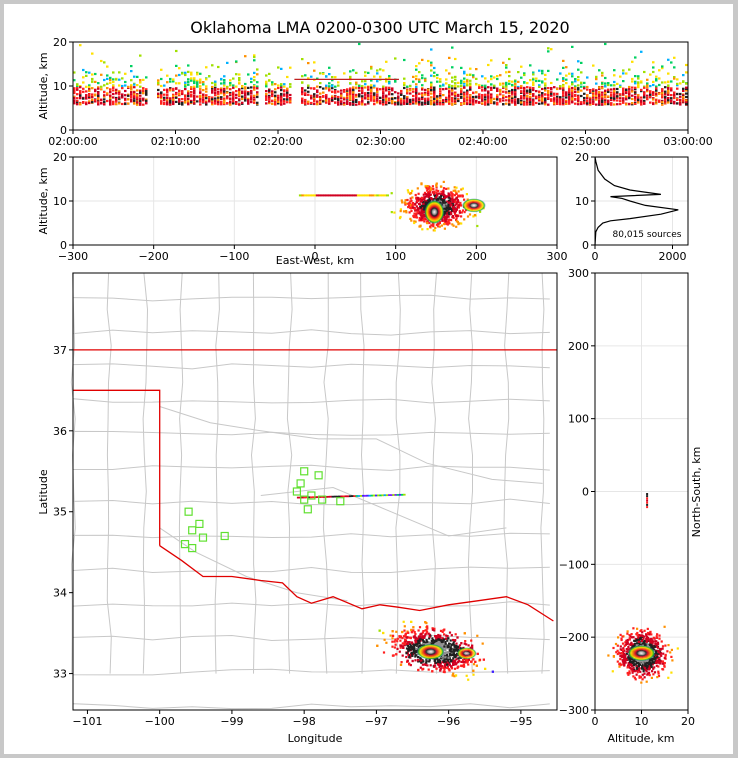 This screenshot has height=758, width=738. Describe the element at coordinates (43, 85) in the screenshot. I see `altitude-time-ylabel: Altitude, km` at that location.